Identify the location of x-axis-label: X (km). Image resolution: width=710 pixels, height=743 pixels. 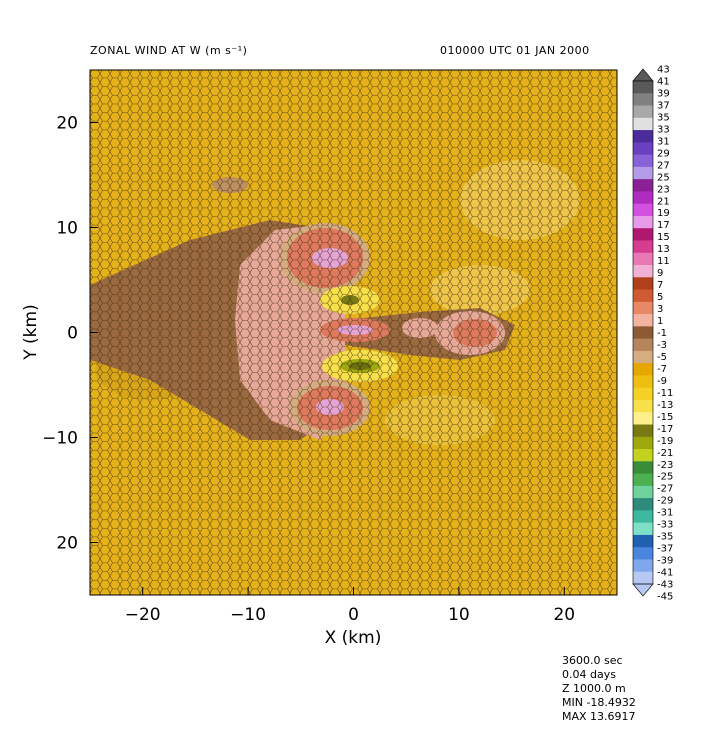
(353, 638).